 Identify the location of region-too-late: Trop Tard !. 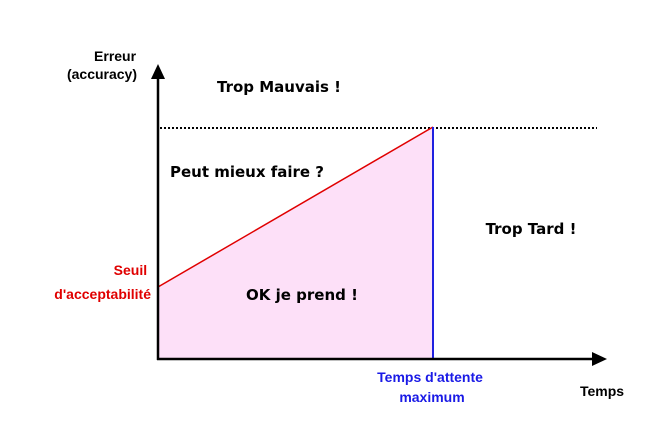
(531, 229).